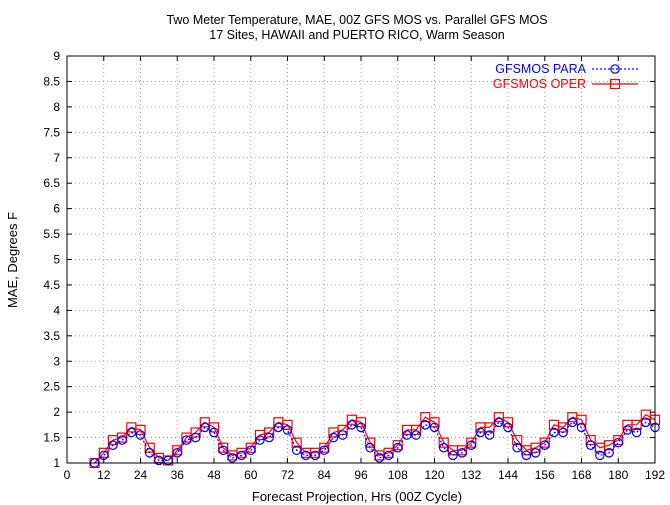  Describe the element at coordinates (56, 209) in the screenshot. I see `y-tick-label: 6` at that location.